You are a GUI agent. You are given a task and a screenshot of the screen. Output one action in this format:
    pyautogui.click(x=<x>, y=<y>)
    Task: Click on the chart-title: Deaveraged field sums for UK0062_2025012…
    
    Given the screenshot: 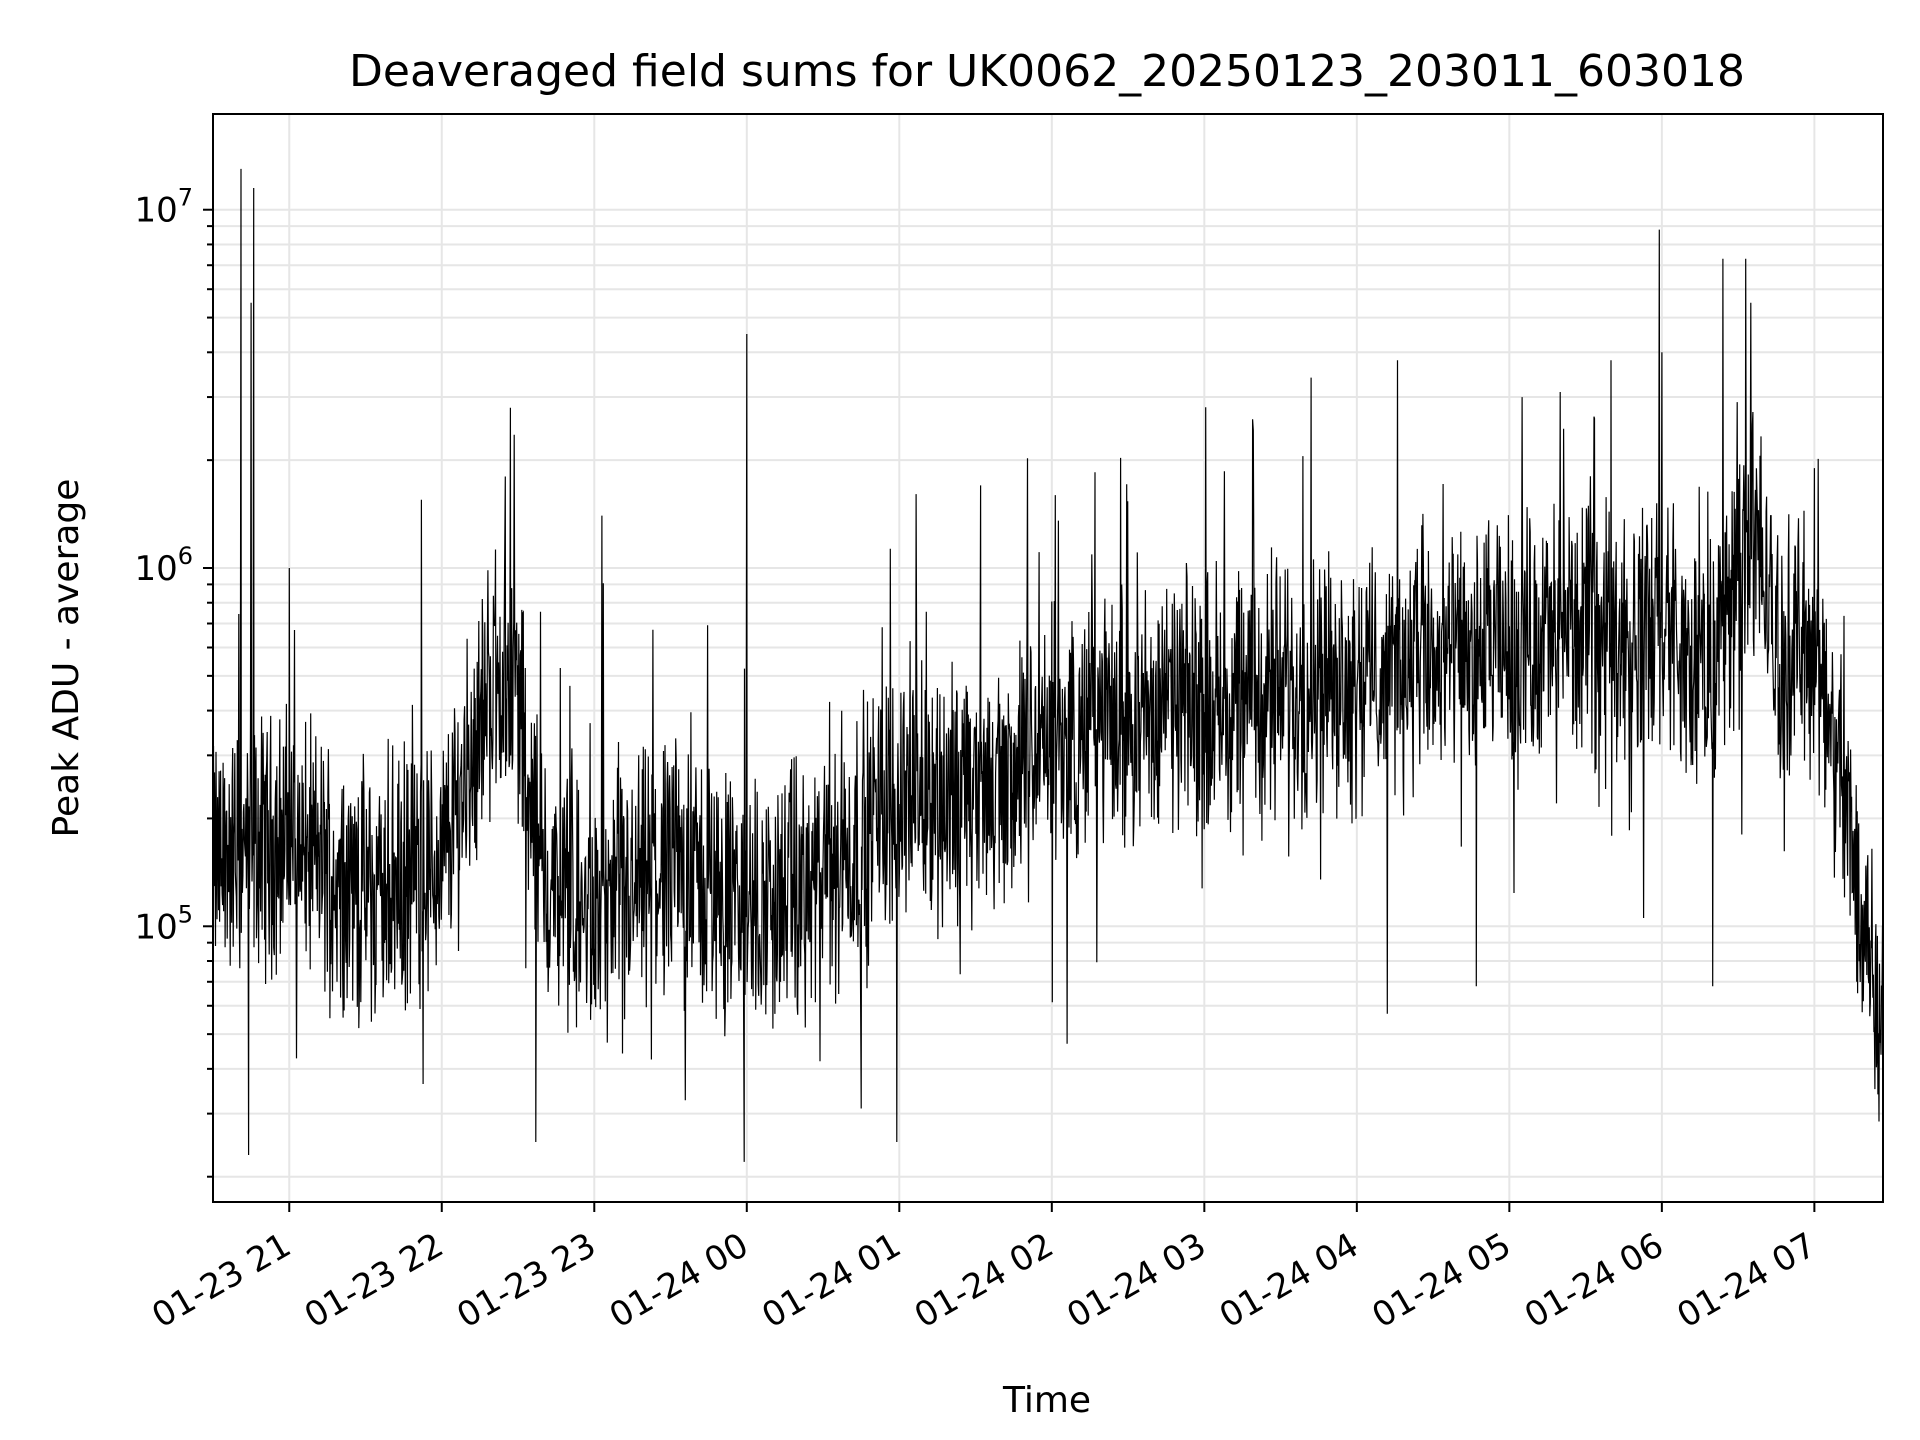 What is the action you would take?
    pyautogui.click(x=1047, y=71)
    